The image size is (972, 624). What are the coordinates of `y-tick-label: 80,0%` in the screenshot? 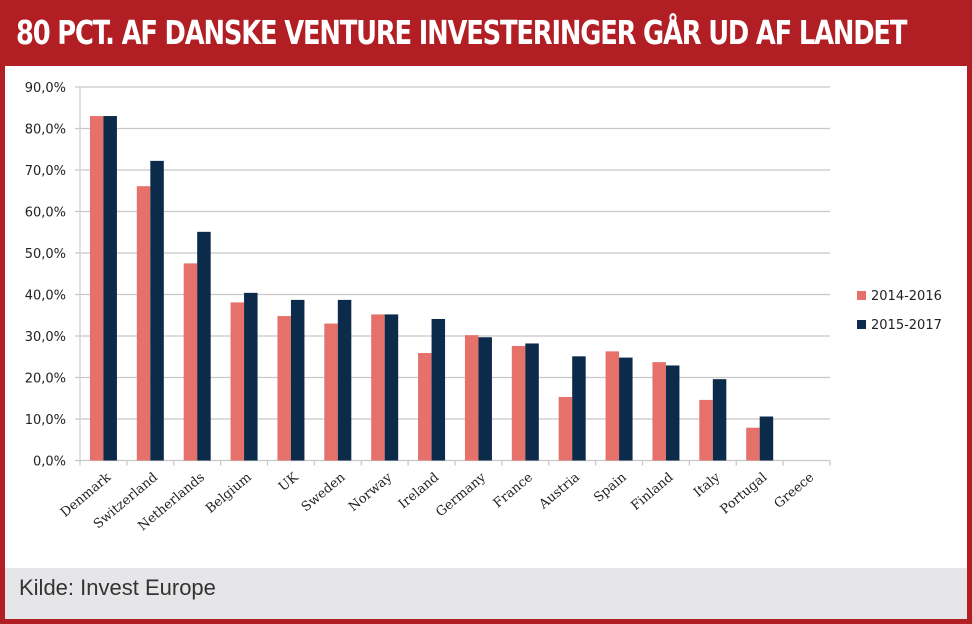 It's located at (45, 130).